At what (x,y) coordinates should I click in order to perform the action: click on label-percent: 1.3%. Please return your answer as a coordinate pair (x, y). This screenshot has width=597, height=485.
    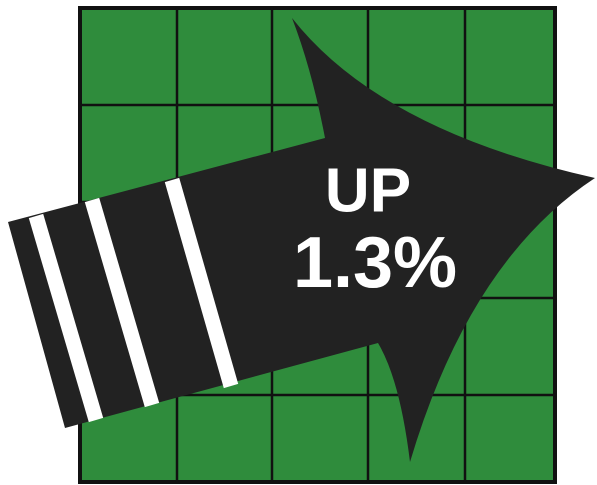
    Looking at the image, I should click on (375, 263).